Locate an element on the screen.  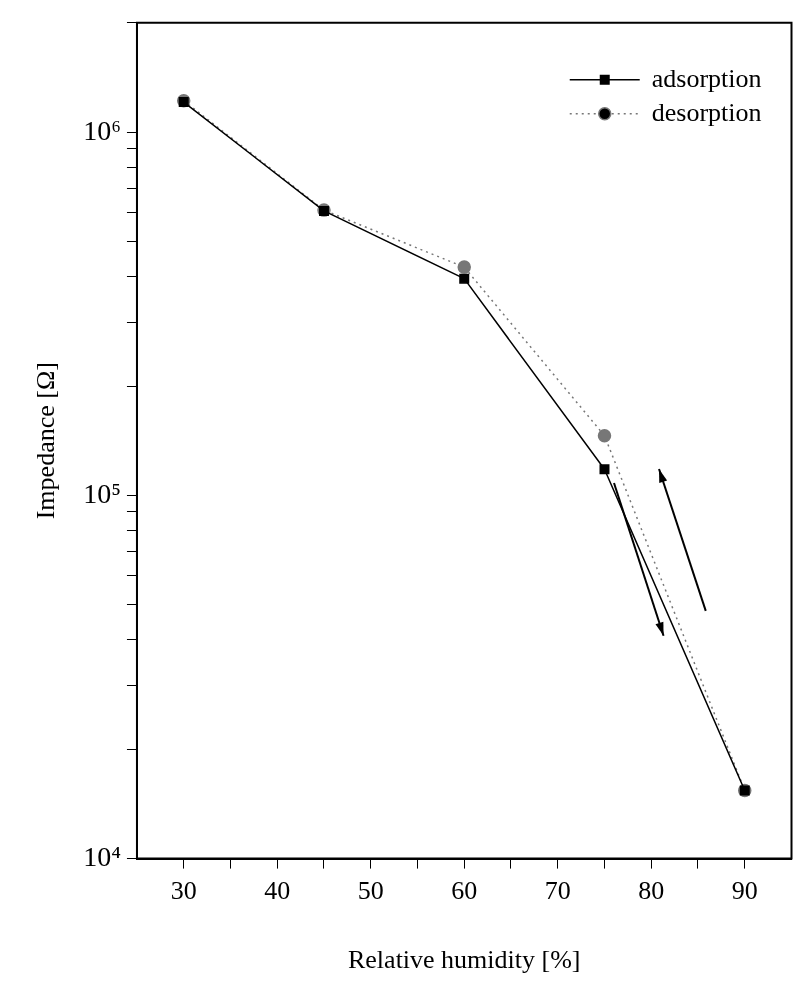
x-tick-label: 30 is located at coordinates (183, 891).